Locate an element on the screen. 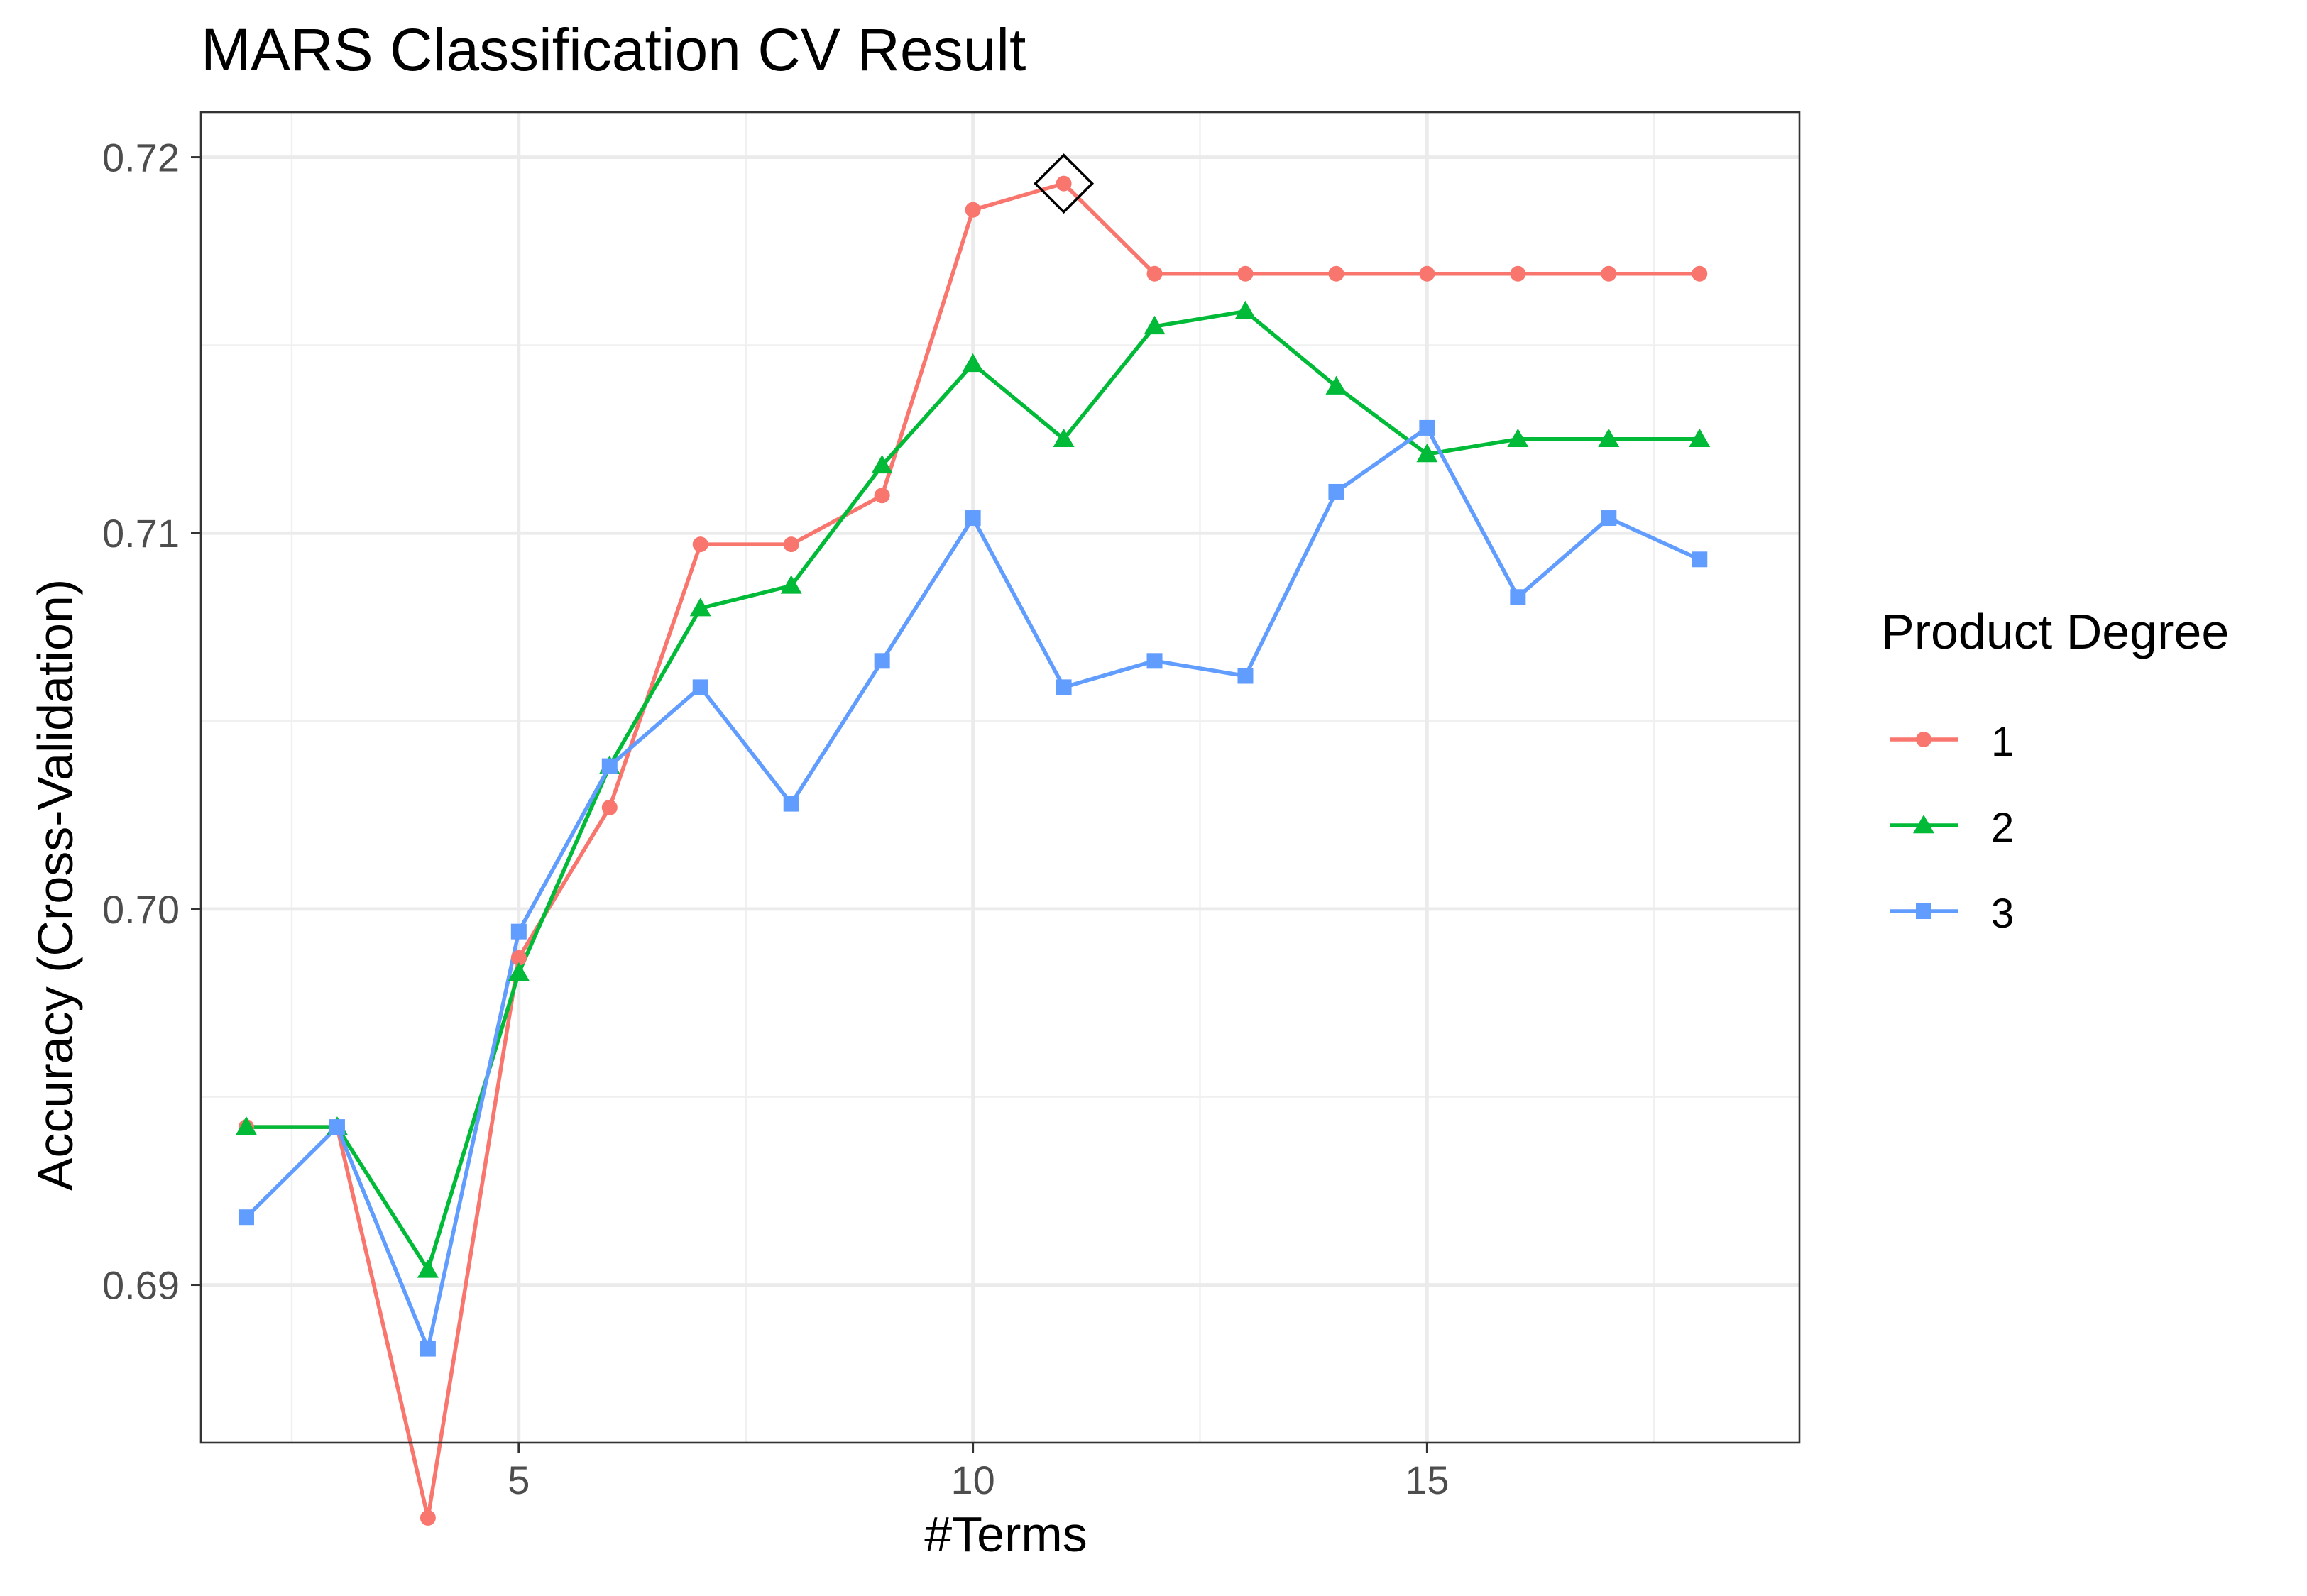  legend-label-3: 3 is located at coordinates (2003, 914).